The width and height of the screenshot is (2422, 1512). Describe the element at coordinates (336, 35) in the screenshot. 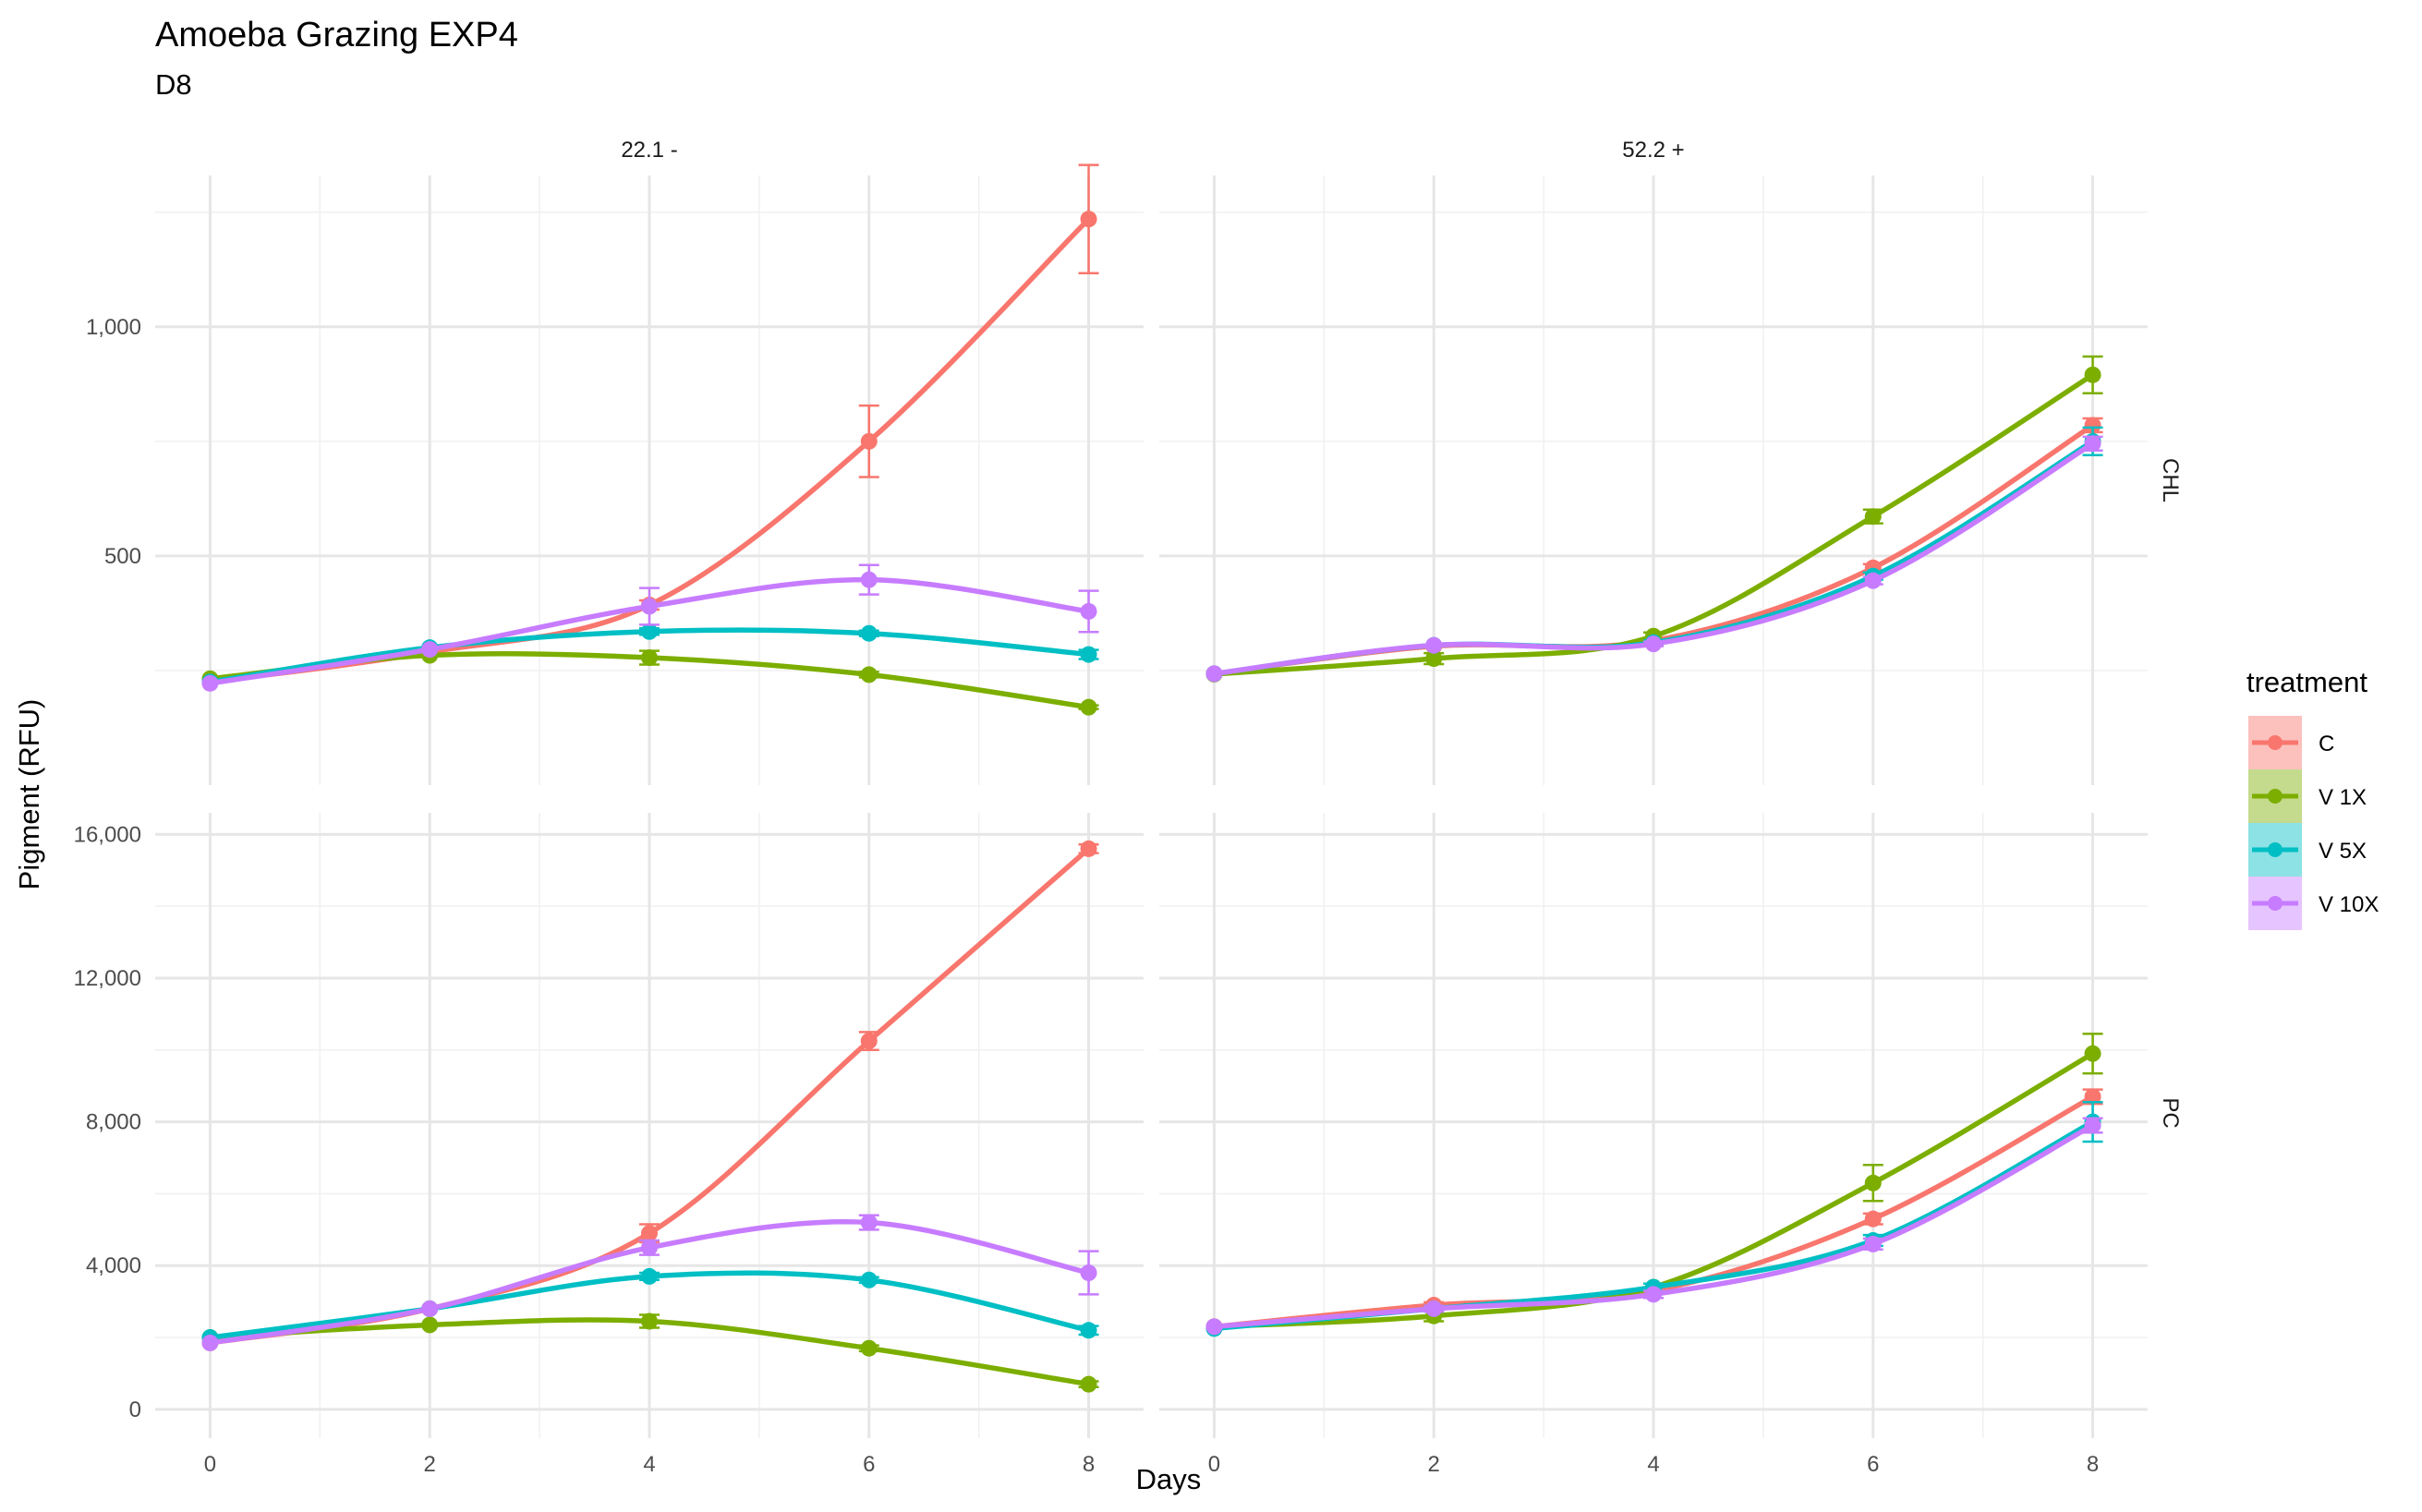

I see `chart-title: Amoeba Grazing EXP4` at that location.